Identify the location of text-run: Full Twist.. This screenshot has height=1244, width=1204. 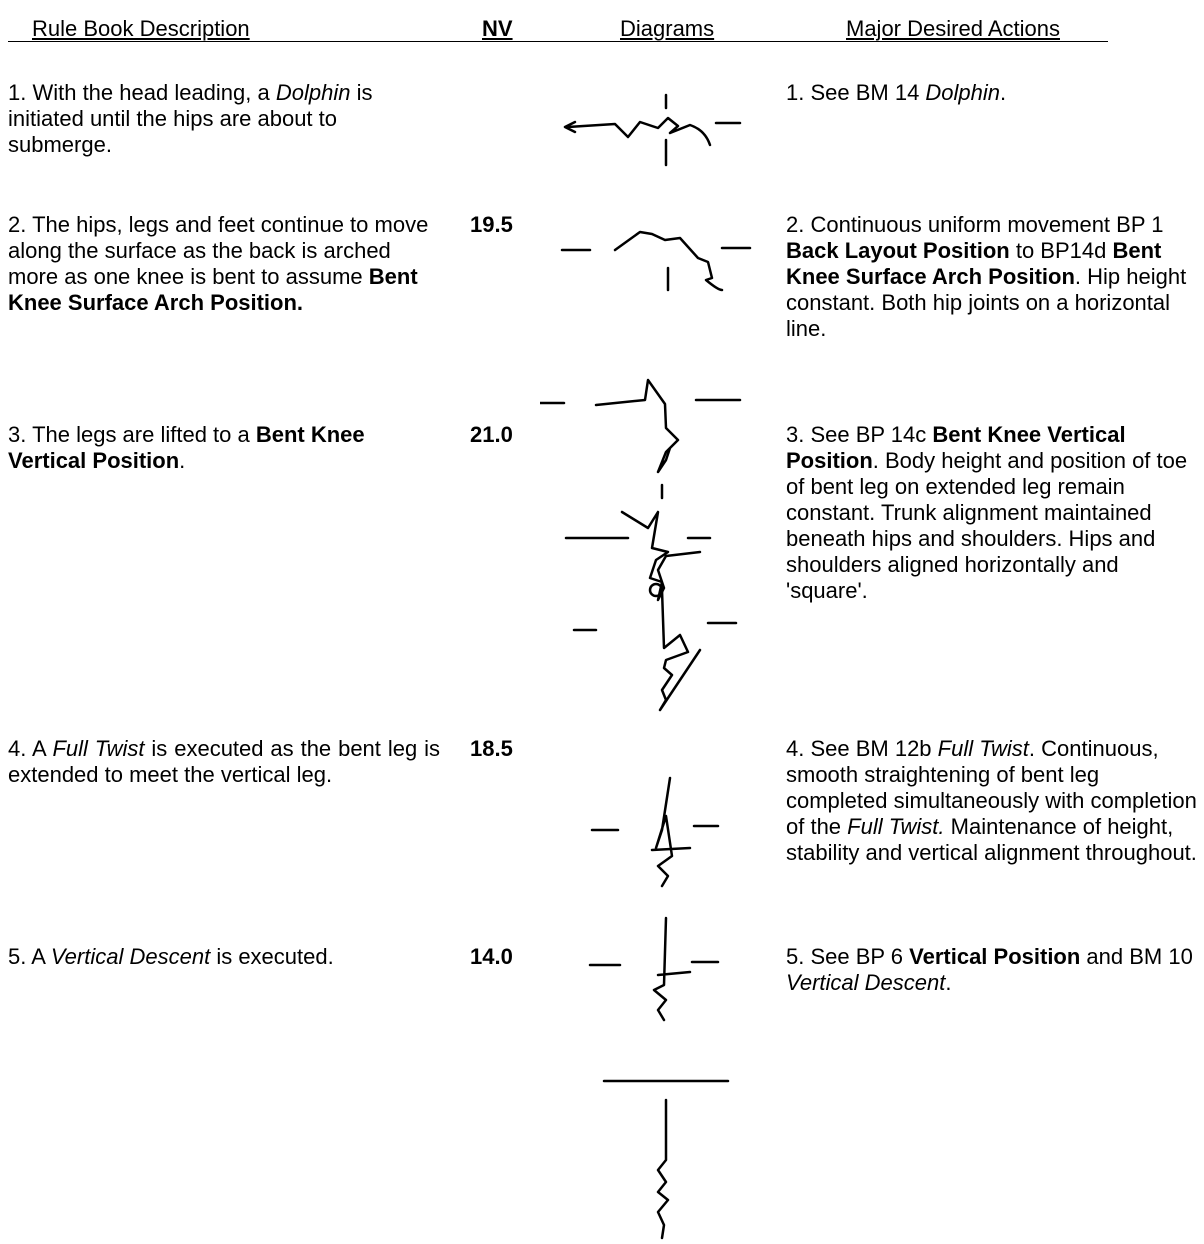
(896, 826).